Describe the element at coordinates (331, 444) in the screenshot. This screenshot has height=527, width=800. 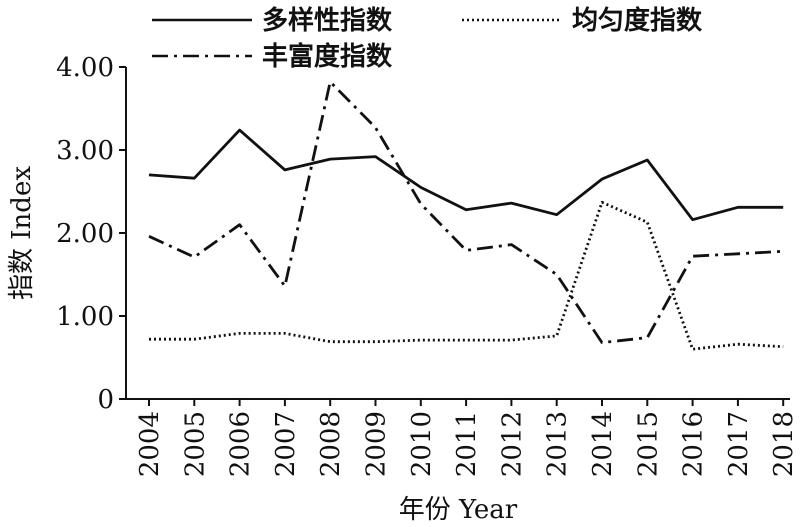
I see `x-tick-label: 2008` at that location.